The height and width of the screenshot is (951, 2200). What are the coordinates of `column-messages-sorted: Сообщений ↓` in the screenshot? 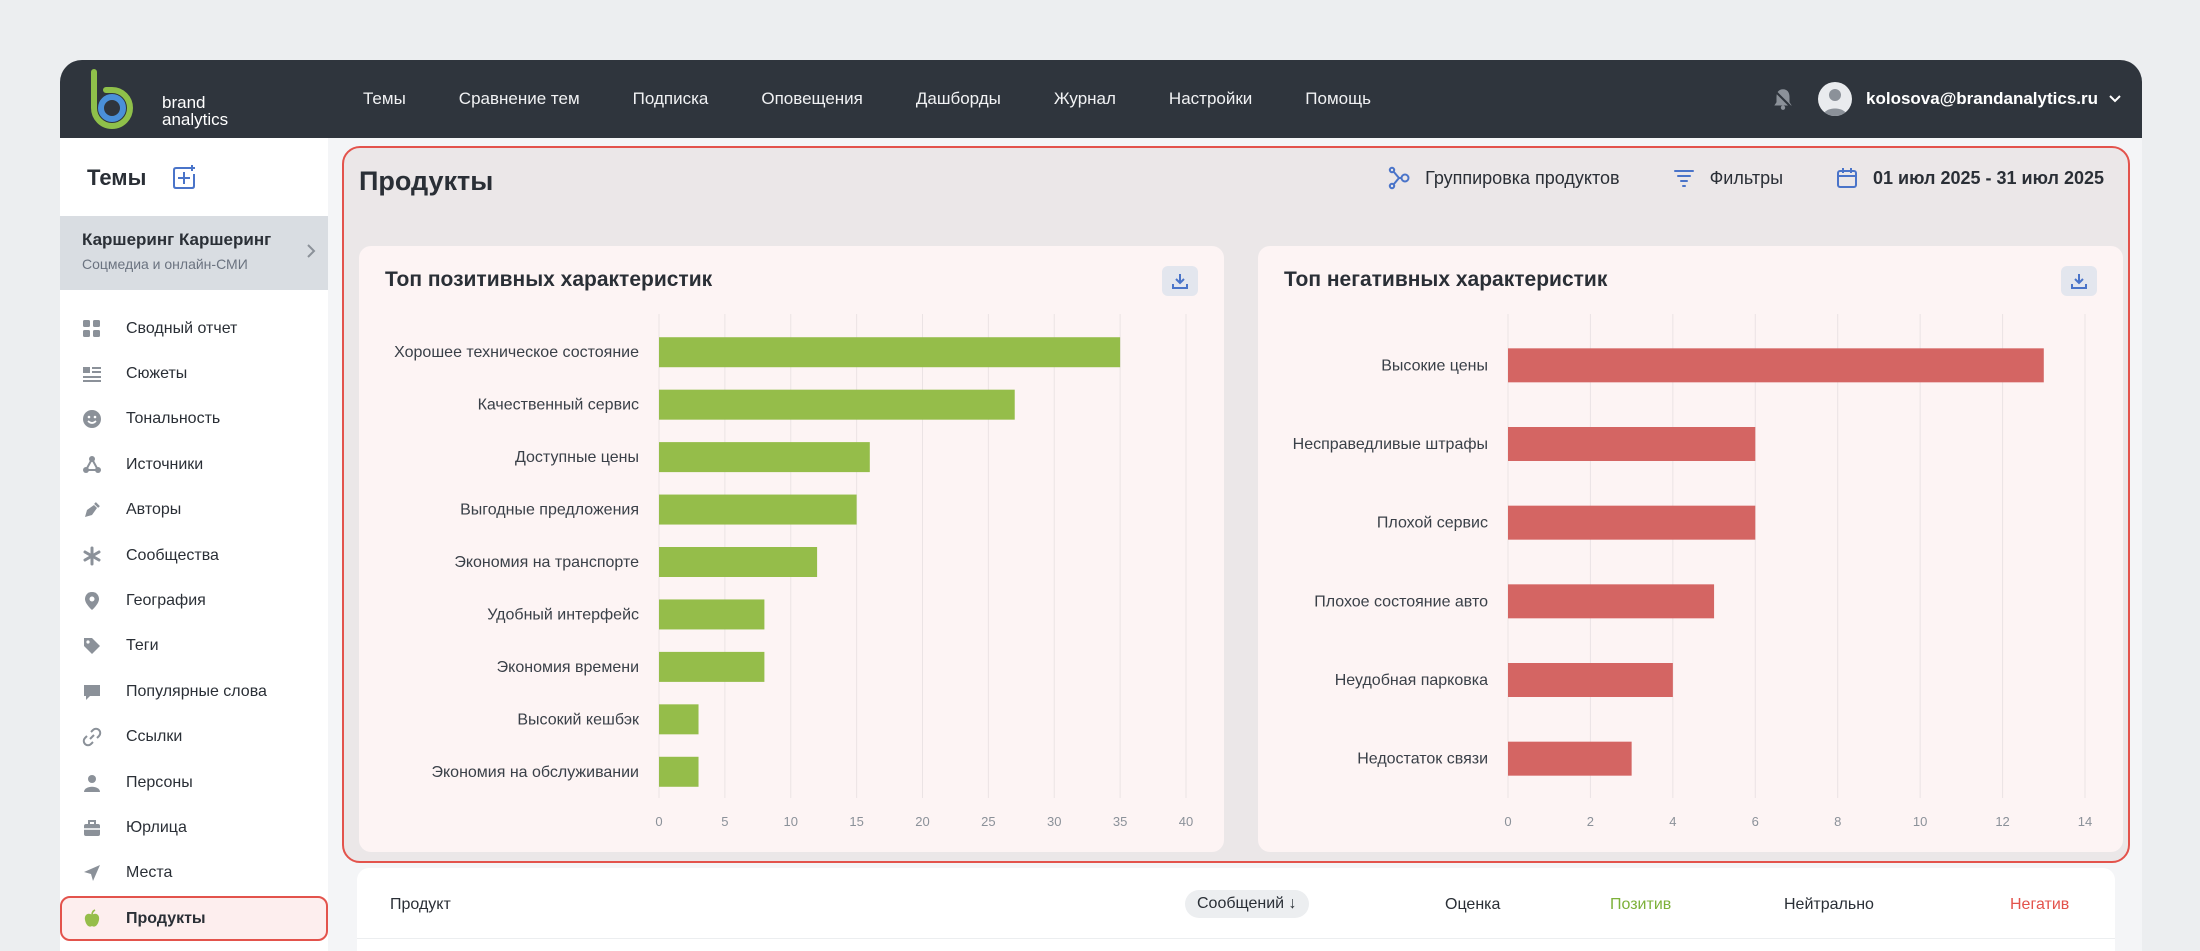 It's located at (1247, 904).